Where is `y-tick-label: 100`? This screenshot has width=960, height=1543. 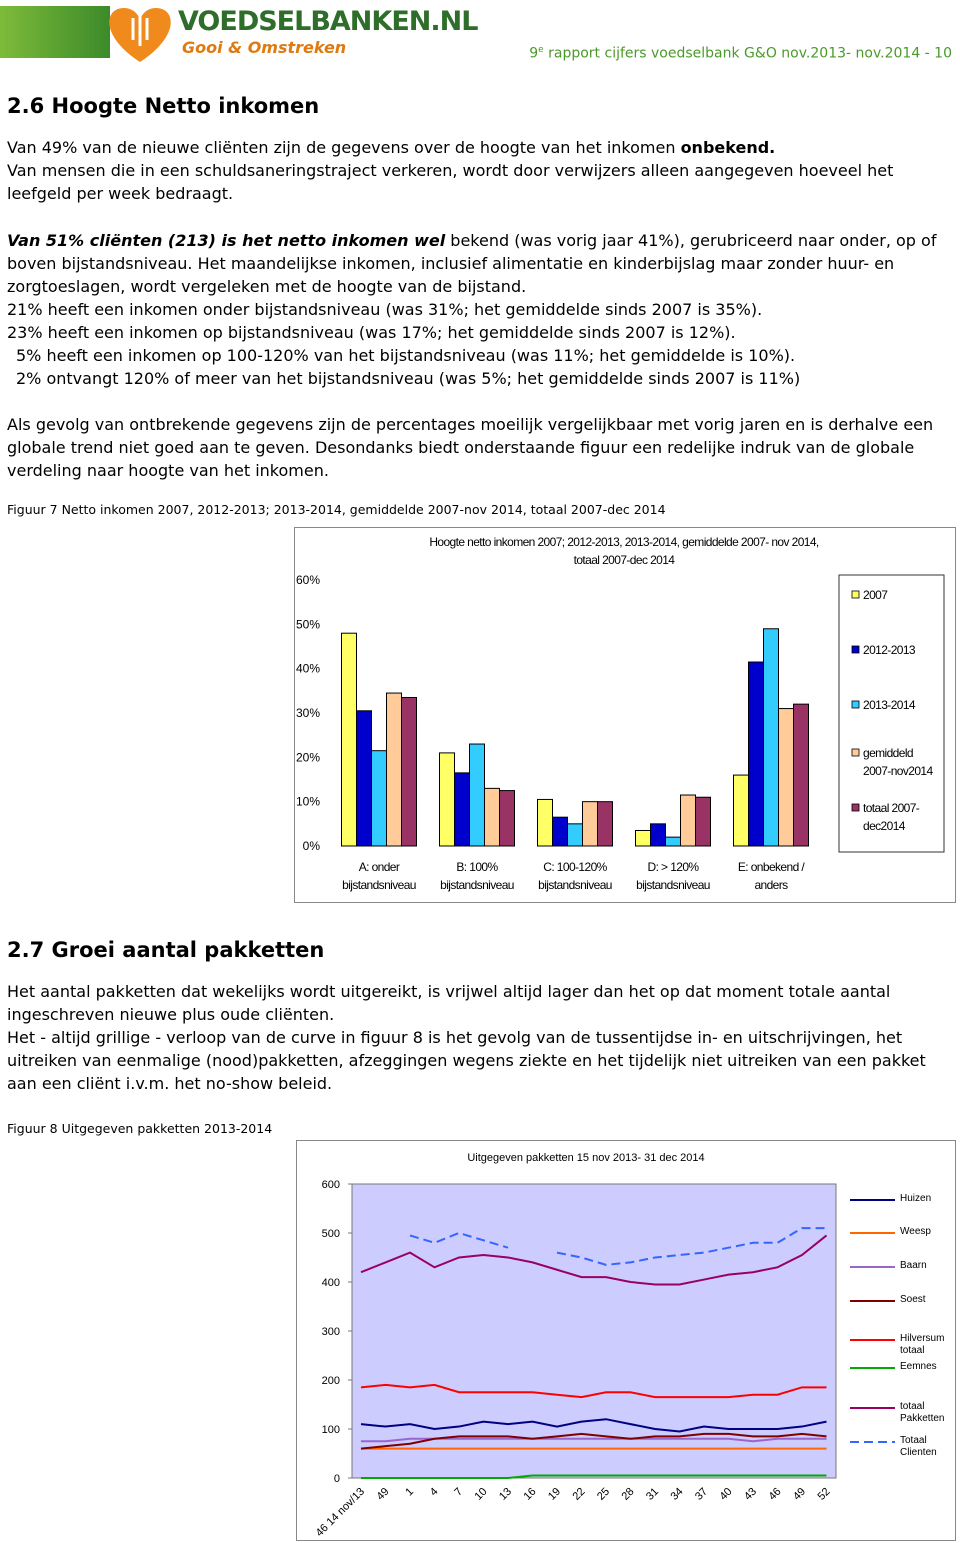 y-tick-label: 100 is located at coordinates (331, 1430).